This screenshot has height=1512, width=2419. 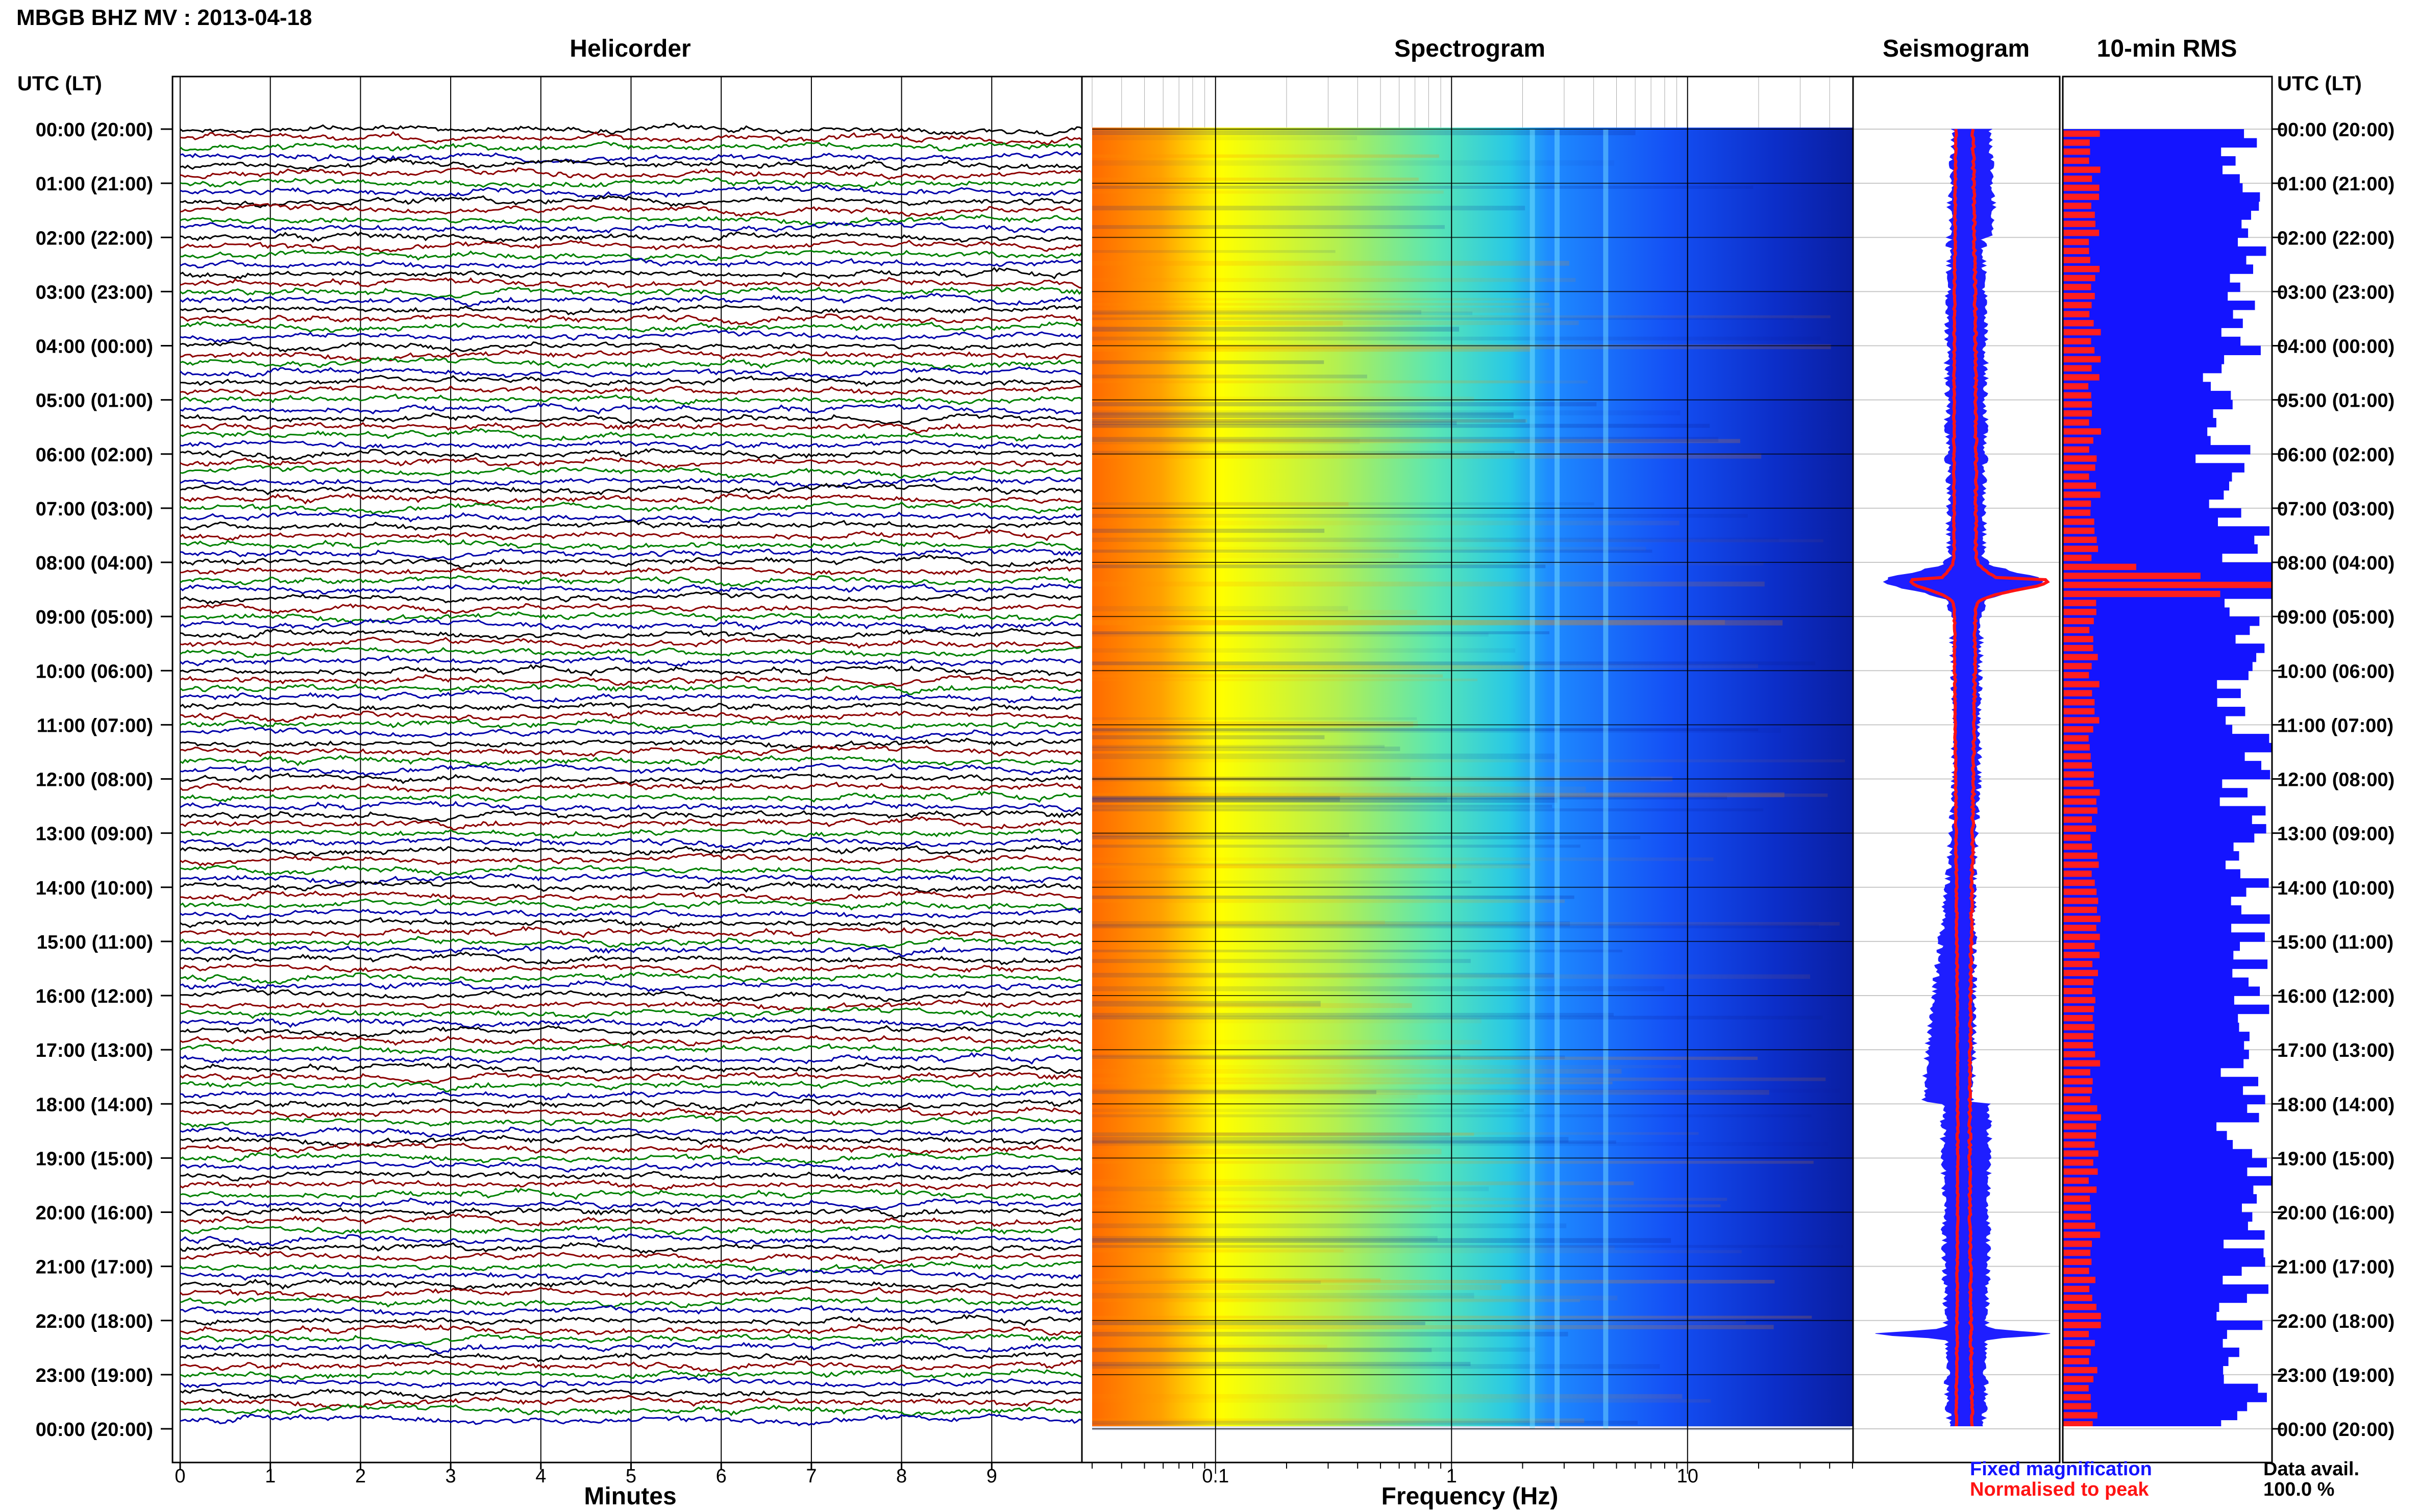 I want to click on time-label: 09:00 (05:00), so click(x=2336, y=617).